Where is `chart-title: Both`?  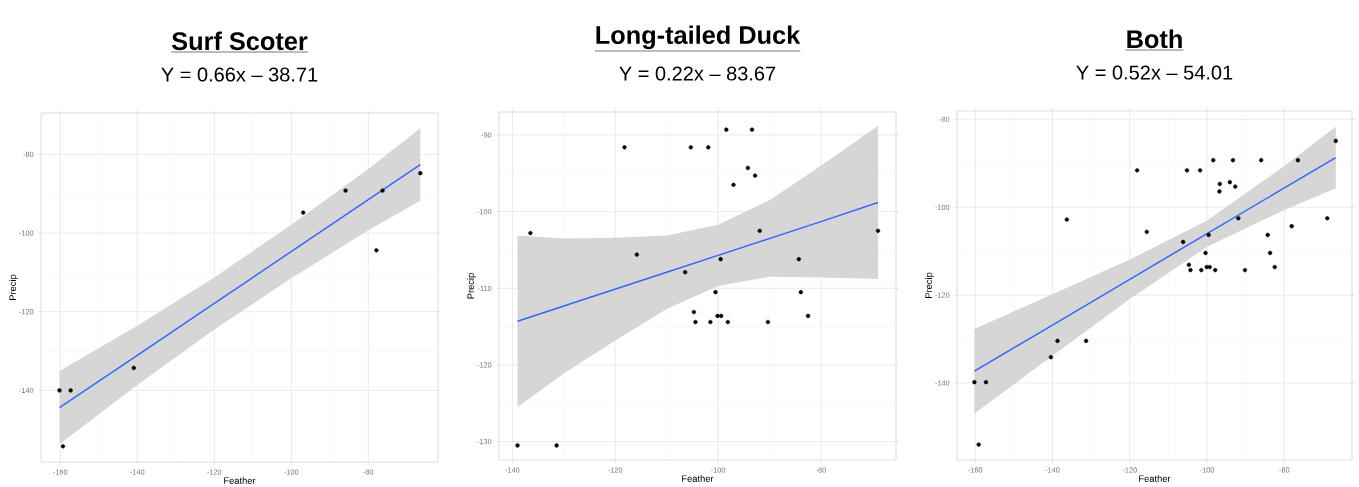 chart-title: Both is located at coordinates (1154, 39).